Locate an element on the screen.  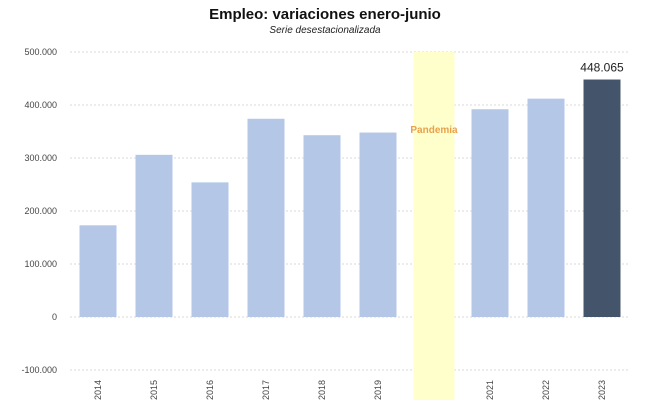
data-label-2023: 448.065 is located at coordinates (602, 68).